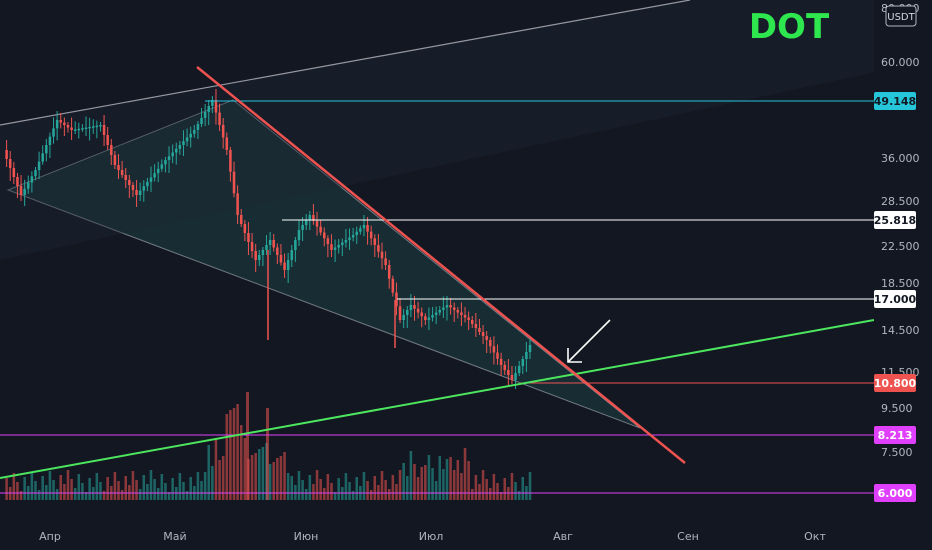 The image size is (932, 550). What do you see at coordinates (900, 158) in the screenshot?
I see `price-tick-label: 36.000` at bounding box center [900, 158].